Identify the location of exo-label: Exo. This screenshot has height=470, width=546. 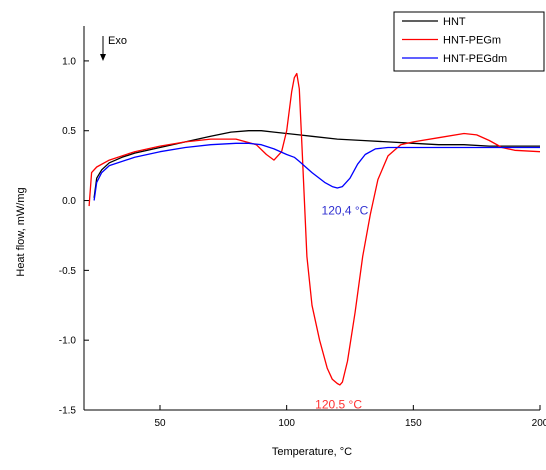
(117, 41).